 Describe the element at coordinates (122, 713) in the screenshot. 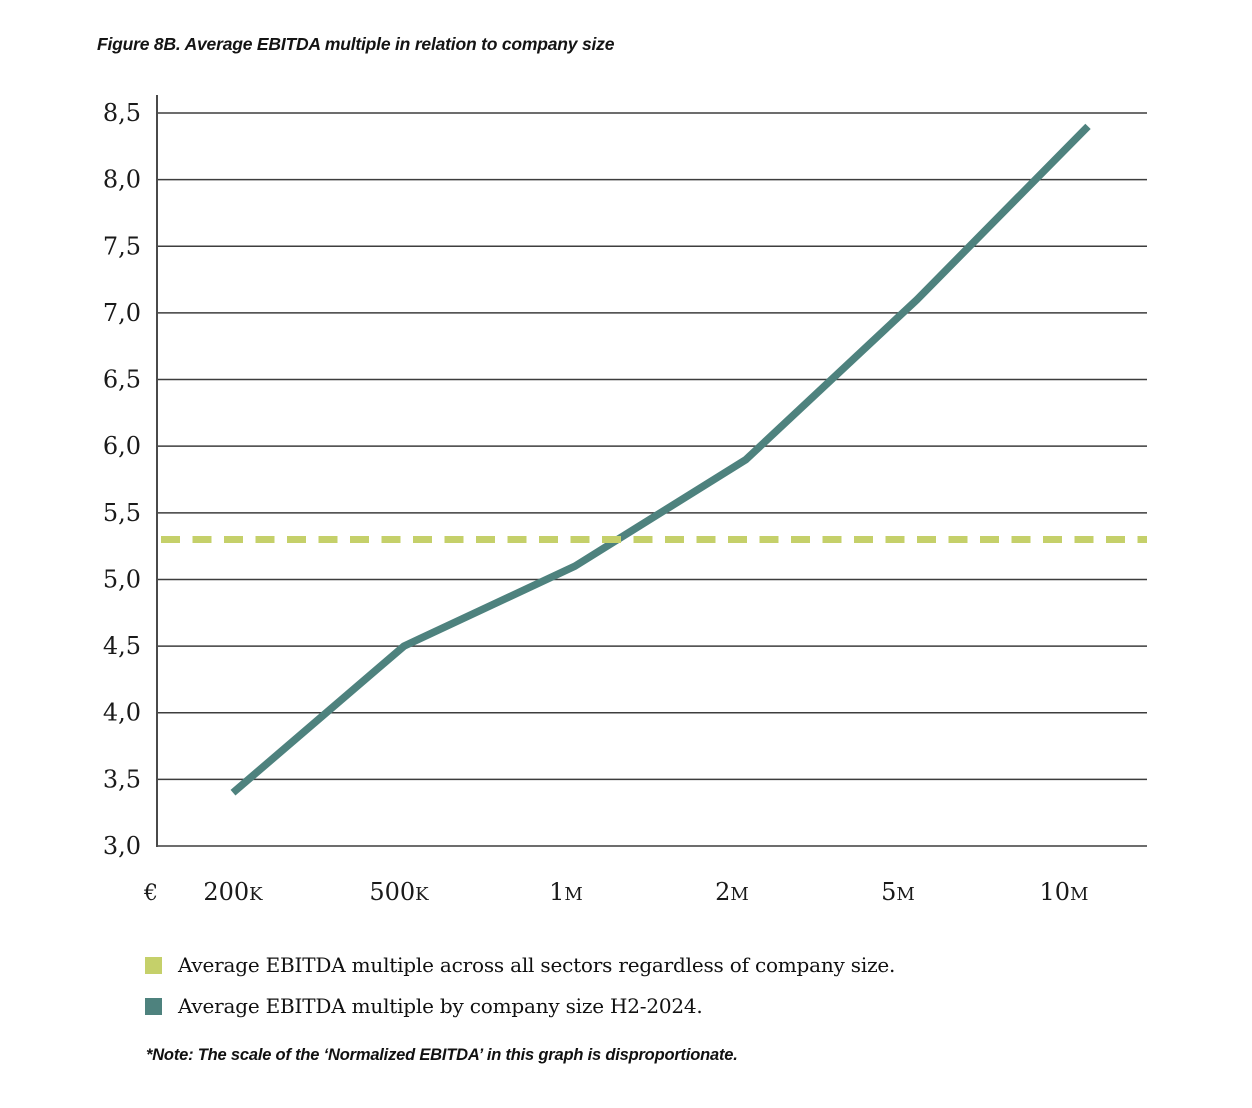

I see `y-tick-label: 4,0` at that location.